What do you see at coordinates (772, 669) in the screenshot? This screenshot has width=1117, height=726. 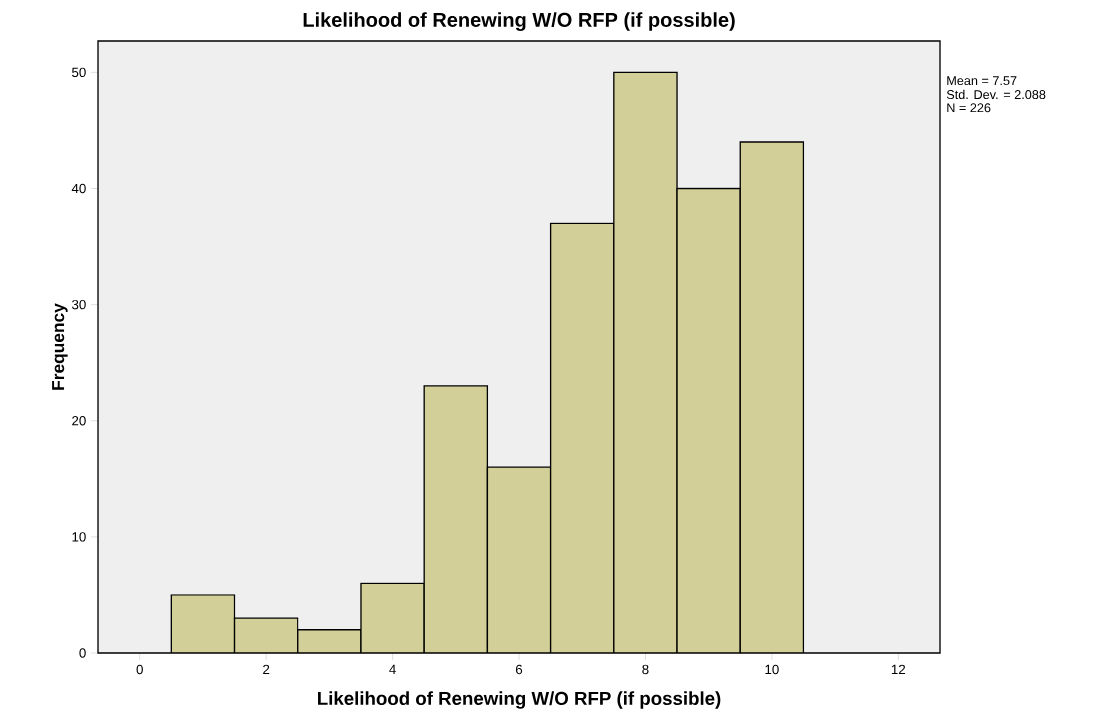 I see `x-tick-label: 10` at bounding box center [772, 669].